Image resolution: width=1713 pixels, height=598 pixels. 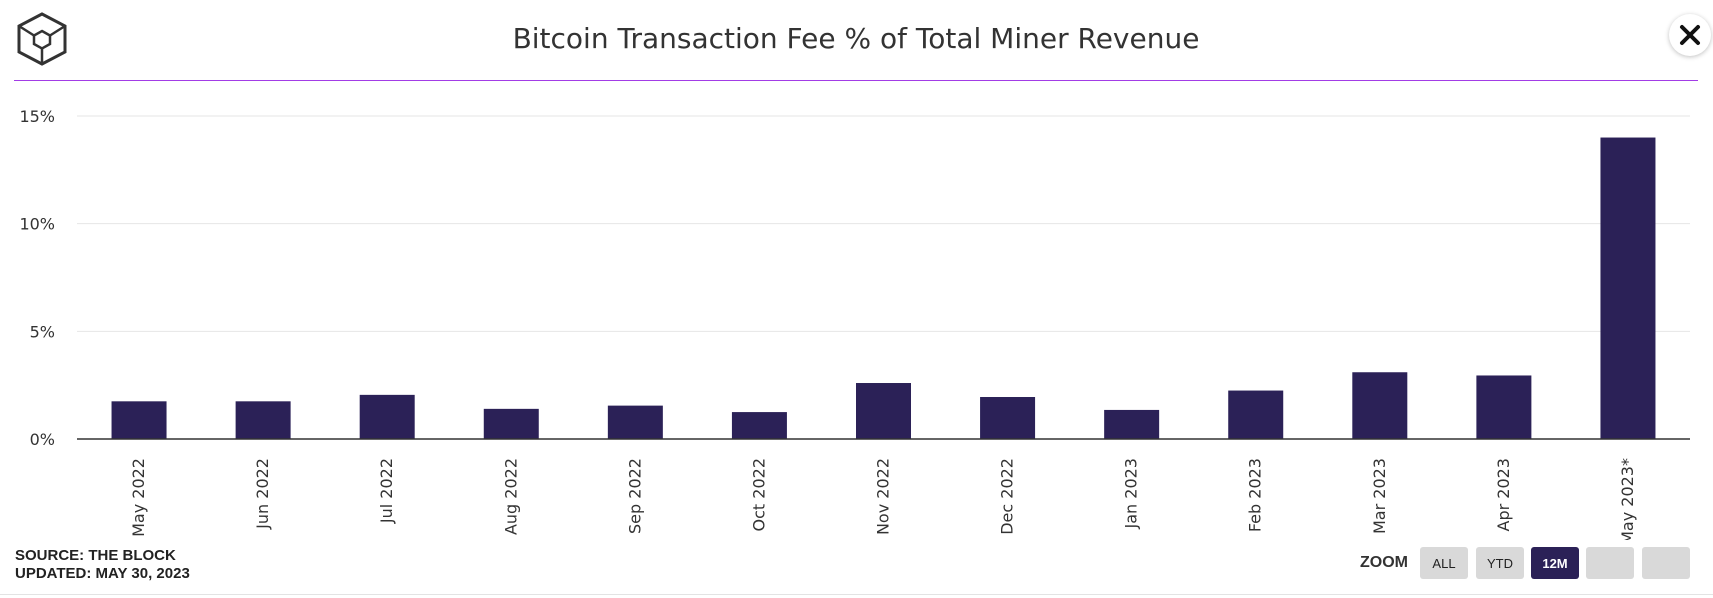 What do you see at coordinates (1131, 493) in the screenshot?
I see `x-tick-label: Jan 2023` at bounding box center [1131, 493].